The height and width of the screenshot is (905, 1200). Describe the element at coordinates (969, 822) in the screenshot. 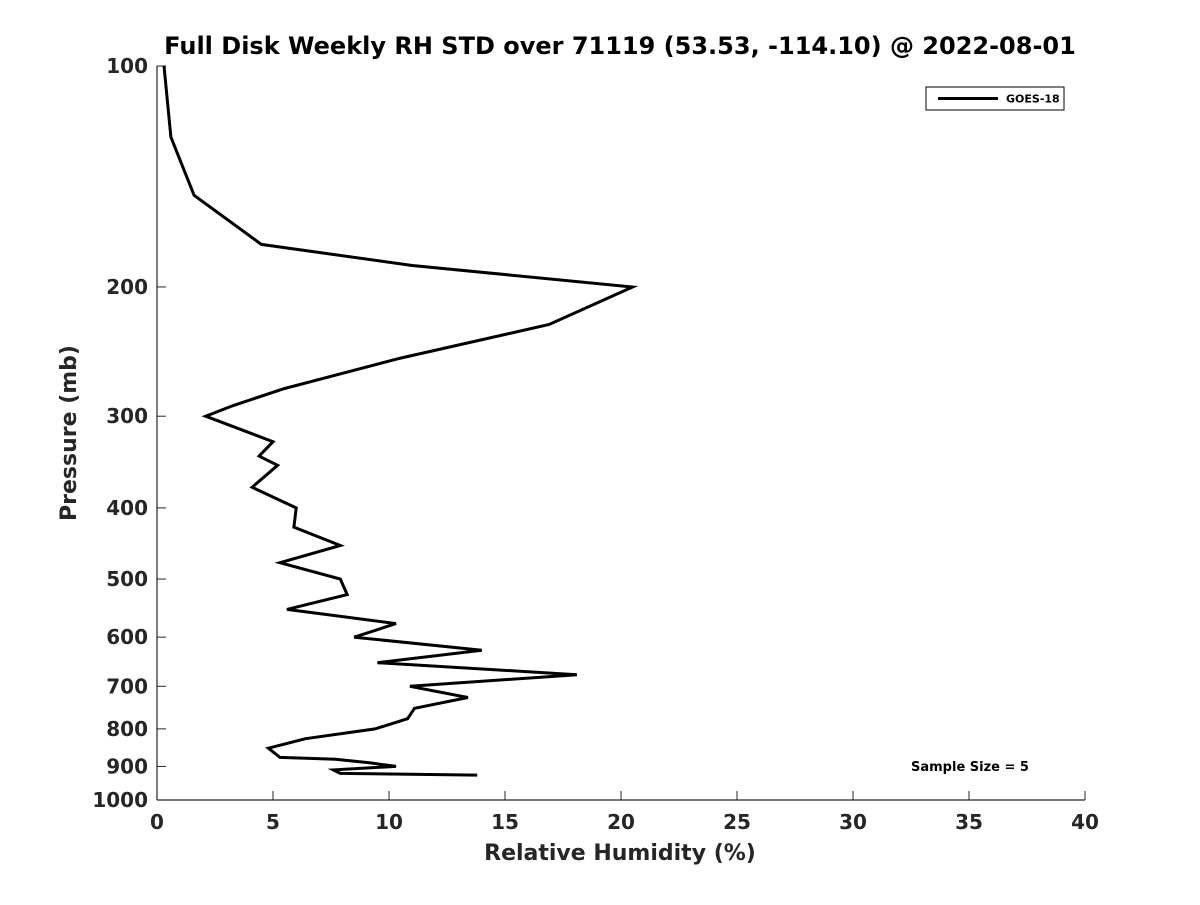

I see `x-tick-label: 35` at that location.